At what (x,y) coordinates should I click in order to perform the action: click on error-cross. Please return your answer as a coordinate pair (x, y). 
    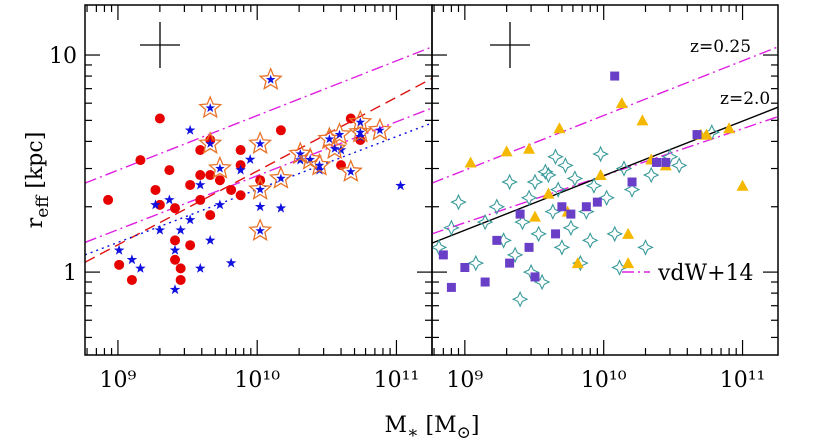
    Looking at the image, I should click on (335, 45).